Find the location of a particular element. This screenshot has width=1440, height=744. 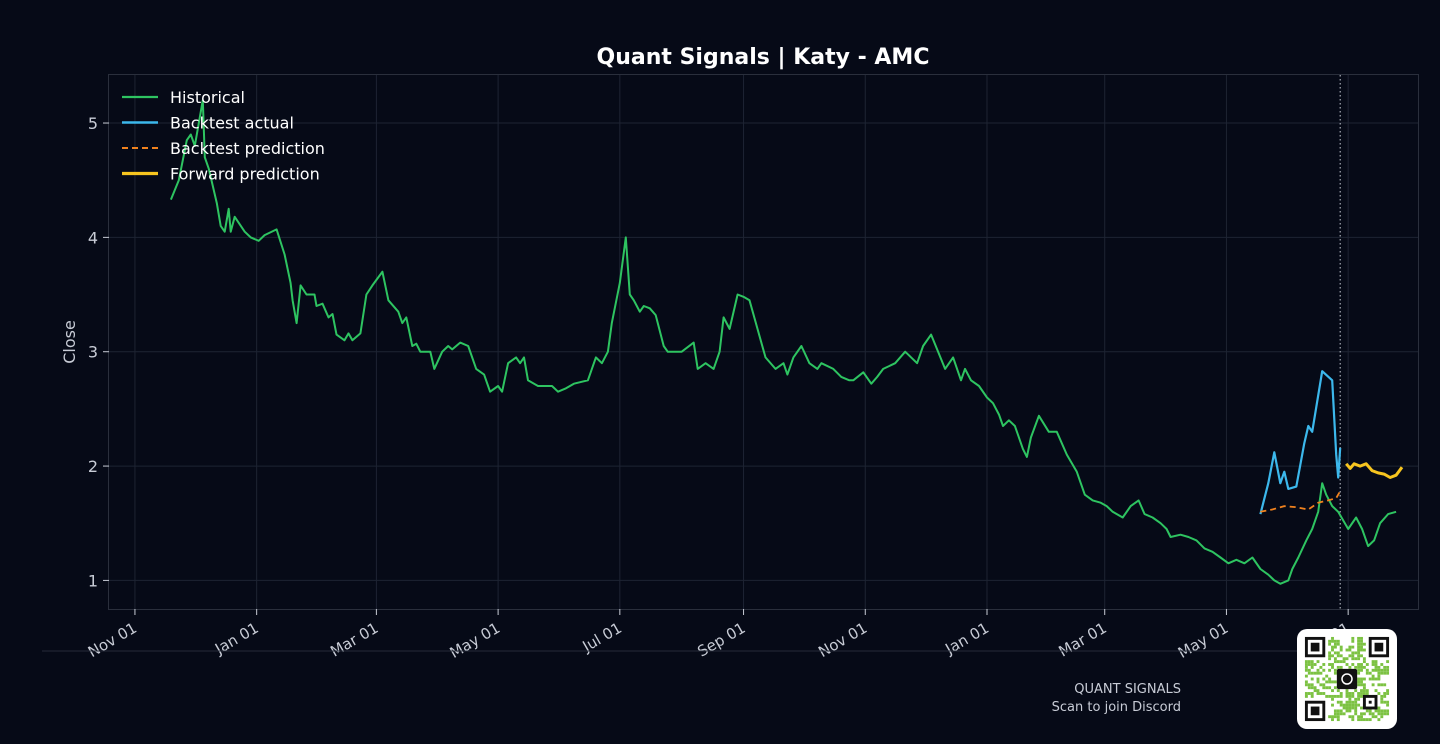

legend-label: Backtest prediction is located at coordinates (247, 148).